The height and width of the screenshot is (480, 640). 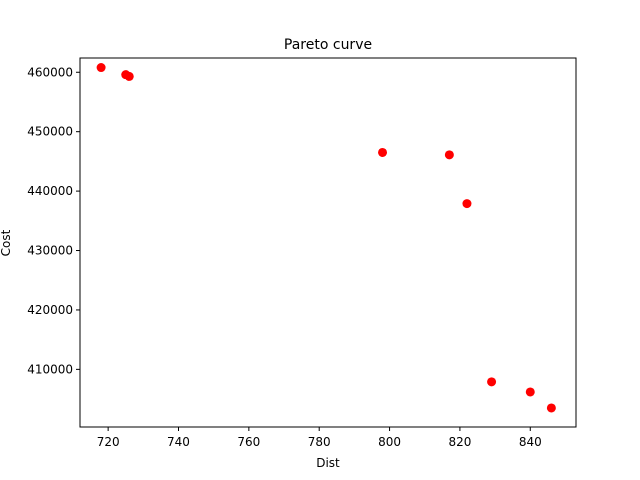 I want to click on x-axis: 720 740 760 780 800 820 840, so click(x=319, y=438).